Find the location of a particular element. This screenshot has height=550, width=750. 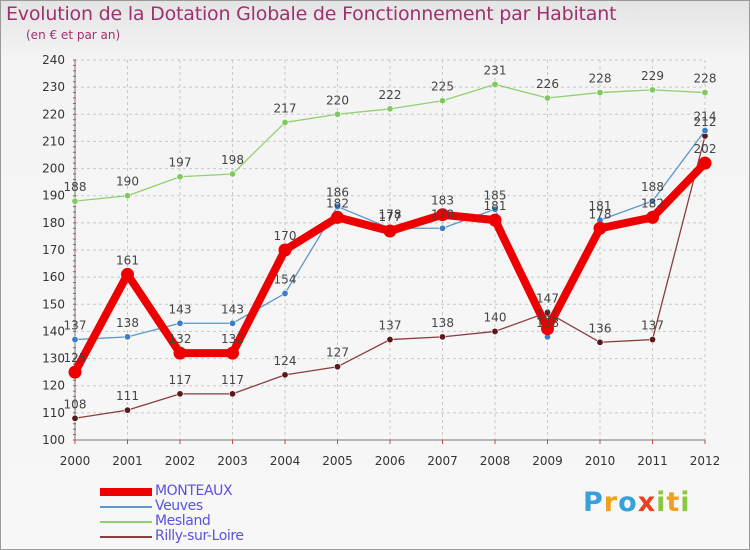

data-label-veuves: 138 is located at coordinates (127, 323).